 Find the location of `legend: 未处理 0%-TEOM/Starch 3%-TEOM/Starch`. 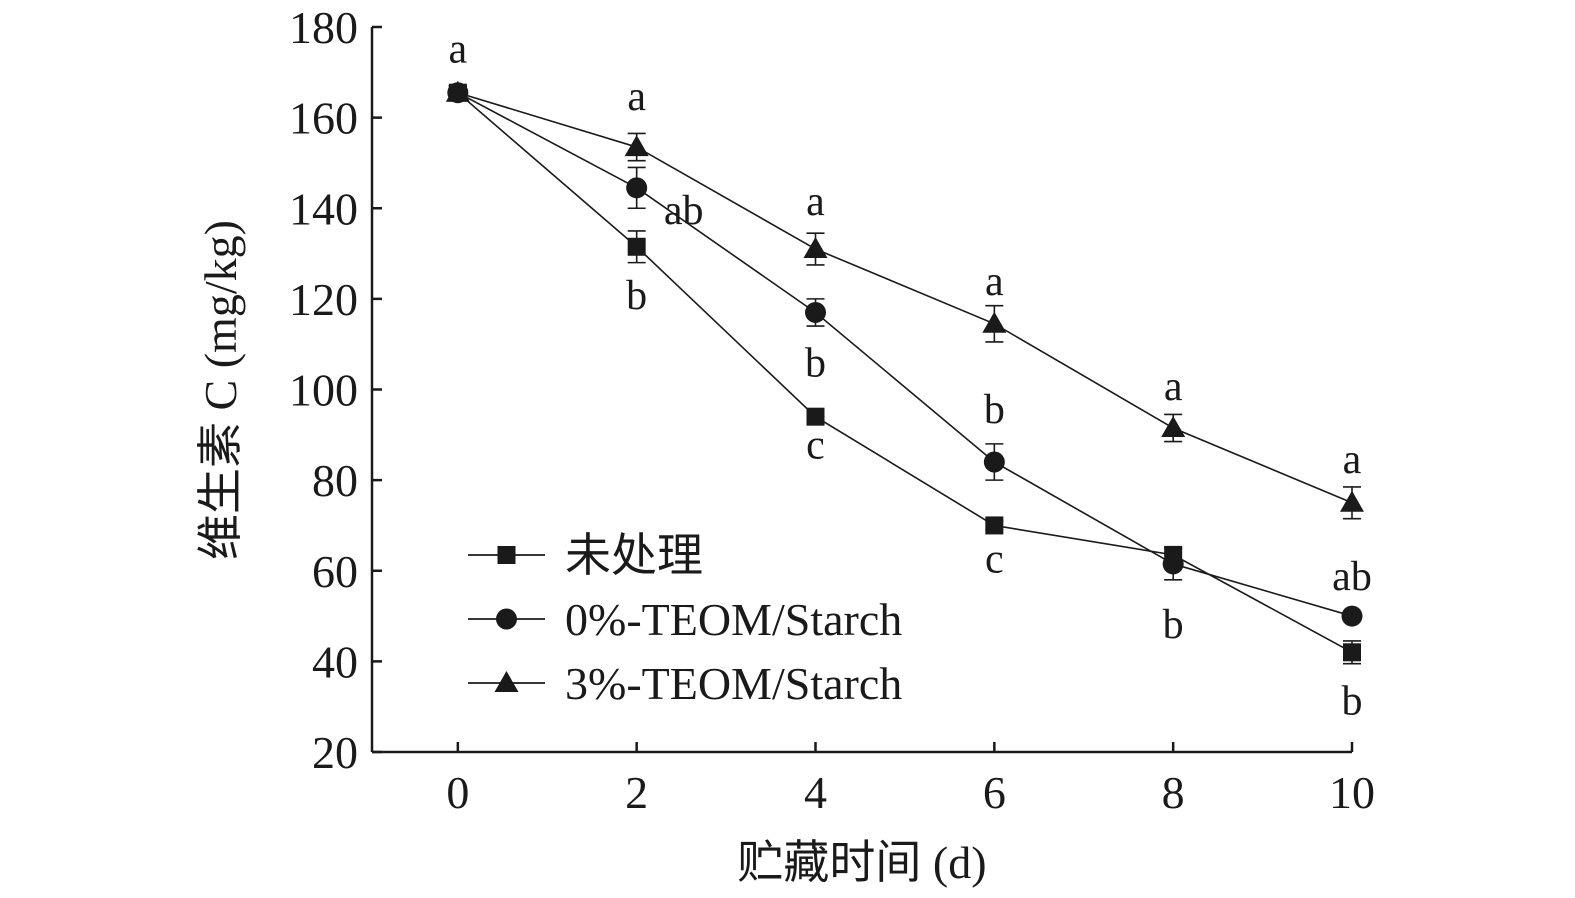

legend: 未处理 0%-TEOM/Starch 3%-TEOM/Starch is located at coordinates (685, 619).